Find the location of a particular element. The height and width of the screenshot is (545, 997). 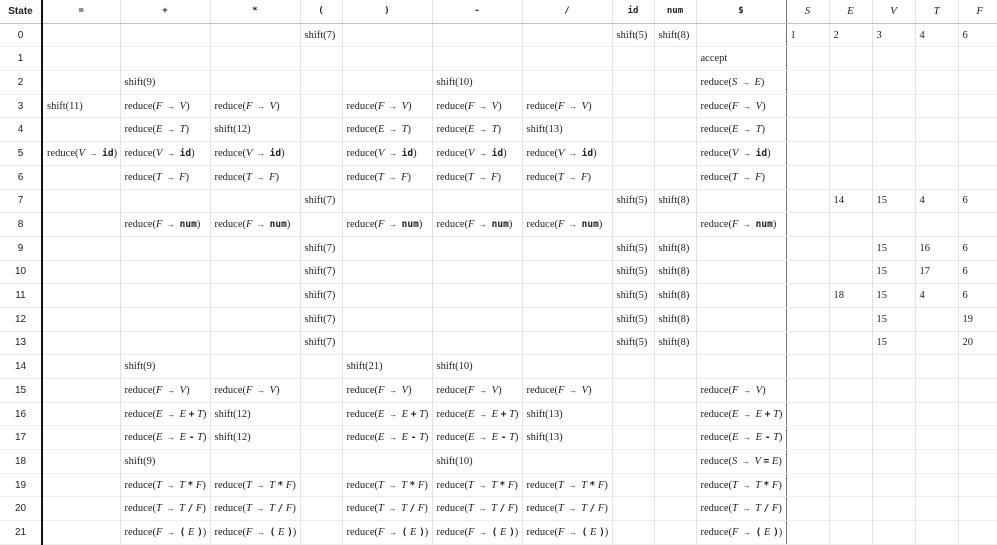

action-cell: reduce(E → E + T) is located at coordinates (740, 414).